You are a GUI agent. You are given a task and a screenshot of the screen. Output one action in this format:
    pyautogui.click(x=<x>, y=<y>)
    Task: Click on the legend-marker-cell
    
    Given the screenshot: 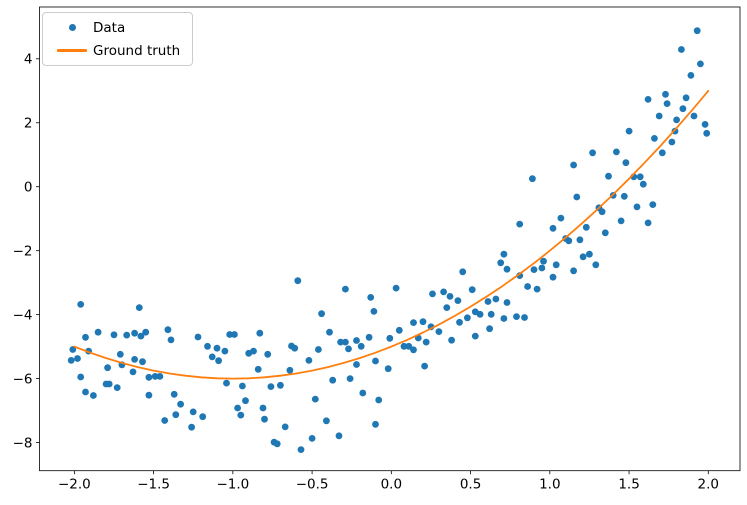 What is the action you would take?
    pyautogui.click(x=72, y=50)
    